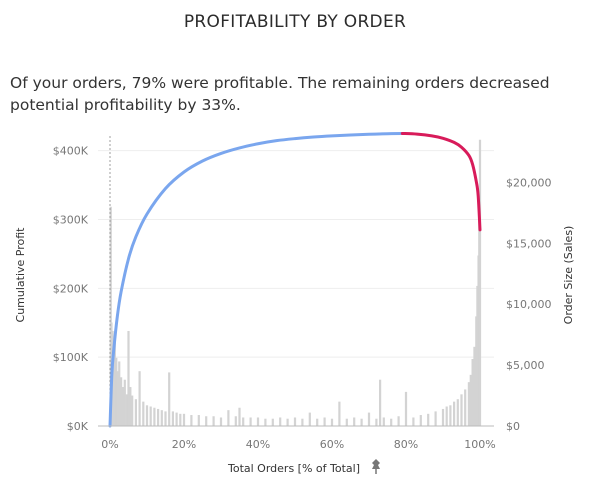 This screenshot has width=602, height=498. I want to click on y-left-tick-label: $400K, so click(71, 151).